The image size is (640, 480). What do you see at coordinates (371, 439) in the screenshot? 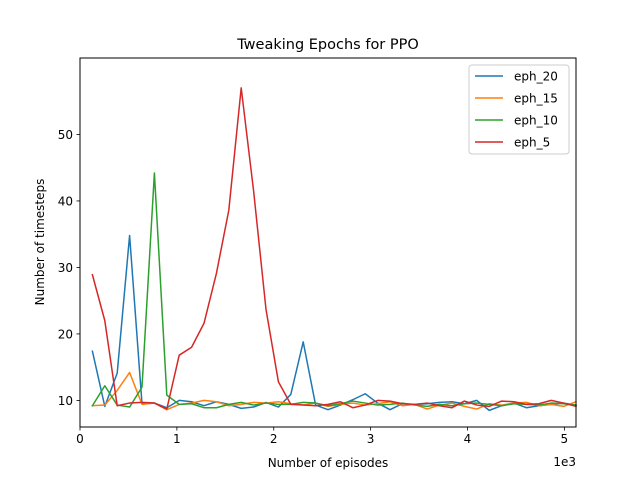
I see `x-tick-label: 3` at bounding box center [371, 439].